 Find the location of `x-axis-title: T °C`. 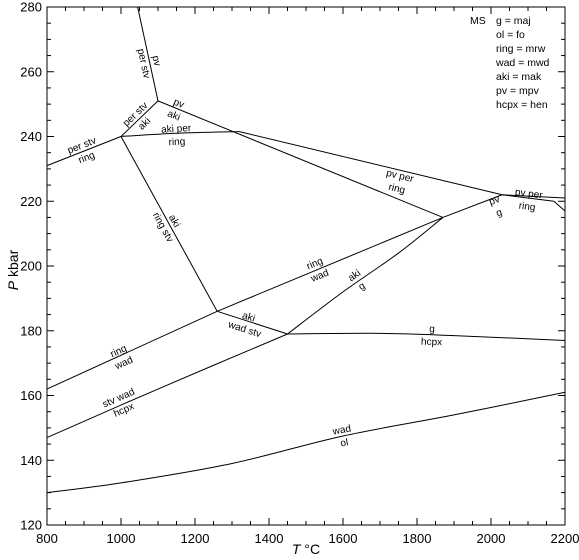

x-axis-title: T °C is located at coordinates (306, 549).